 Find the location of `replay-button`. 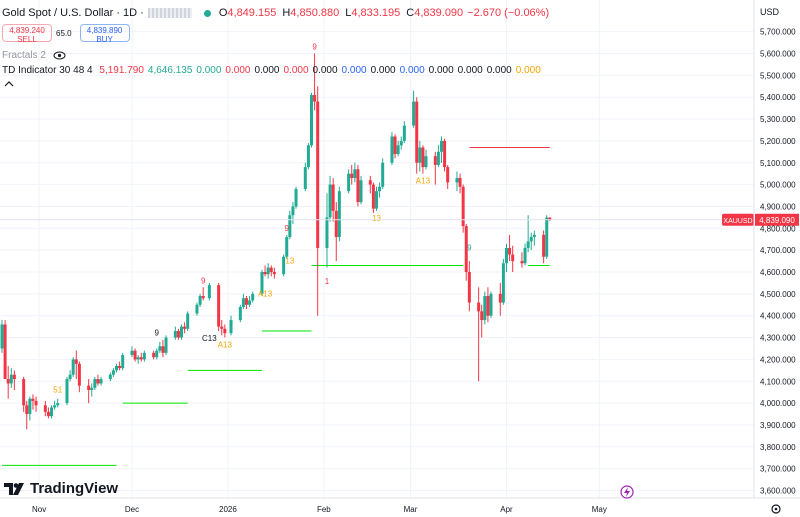

replay-button is located at coordinates (627, 492).